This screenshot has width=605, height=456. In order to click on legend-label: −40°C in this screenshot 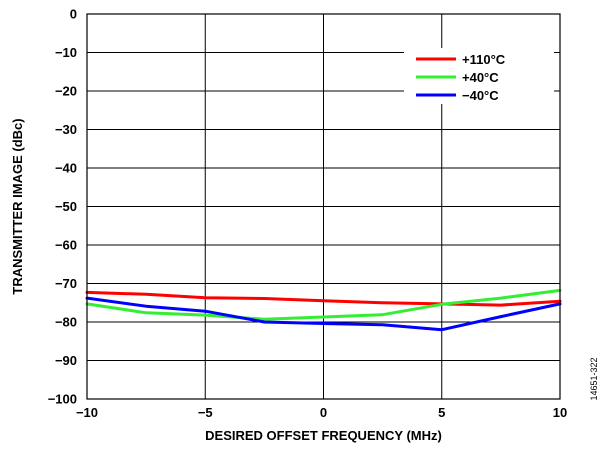, I will do `click(480, 95)`.